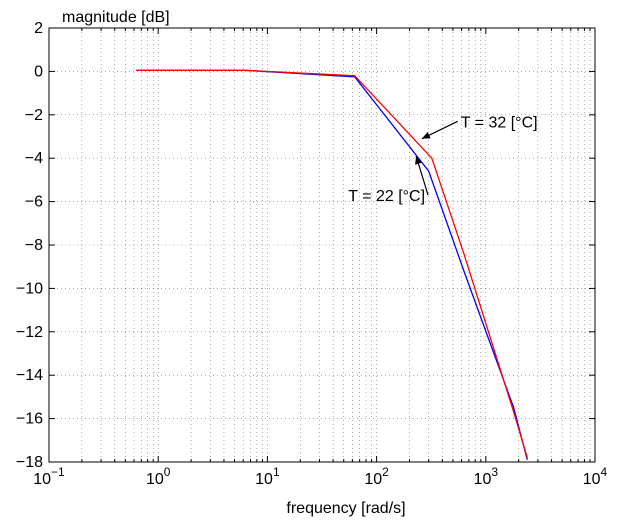 The image size is (643, 521). Describe the element at coordinates (34, 202) in the screenshot. I see `y-tick-label: −6` at that location.